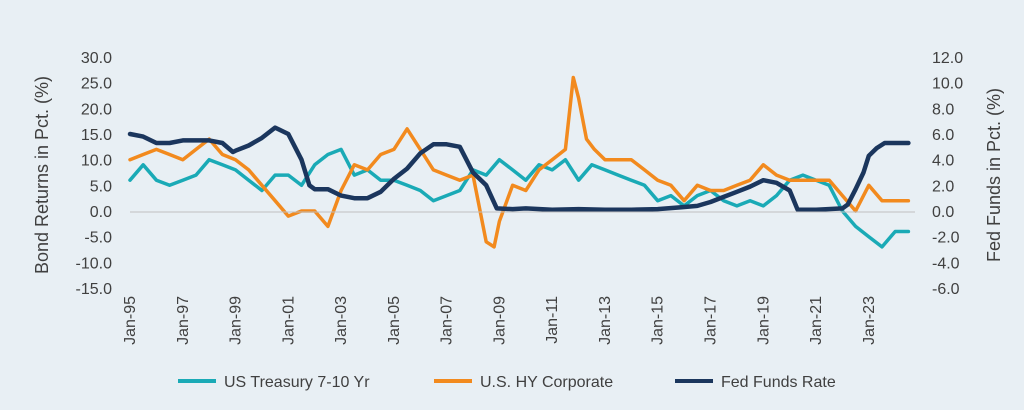  What do you see at coordinates (943, 135) in the screenshot?
I see `y2-tick-label: 6.0` at bounding box center [943, 135].